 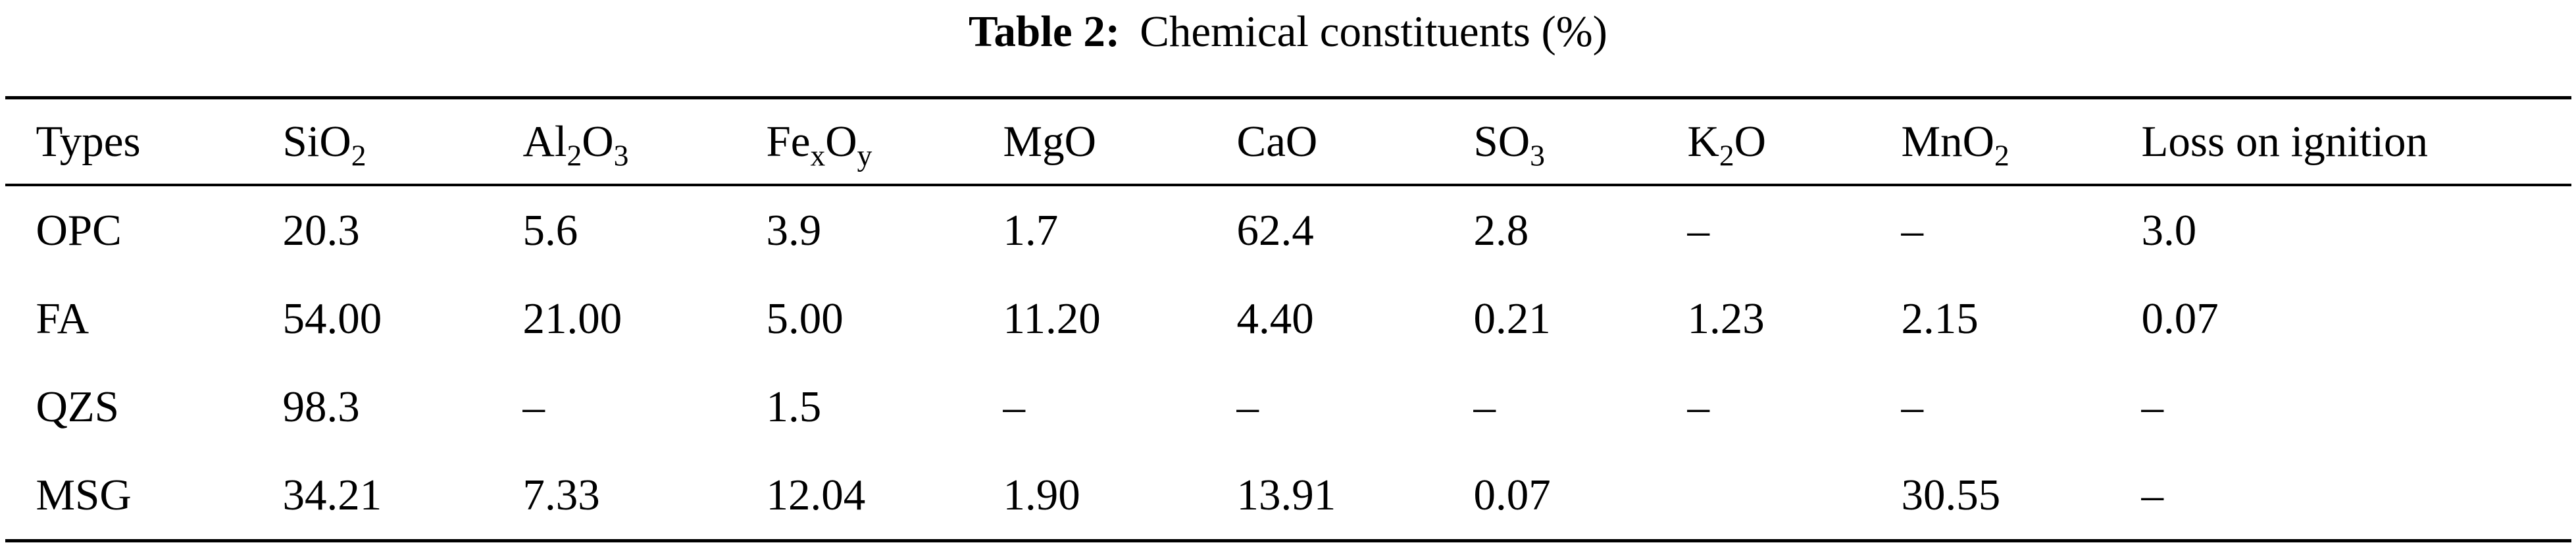 I want to click on table-caption-text: Chemical constituents (%), so click(x=1373, y=31).